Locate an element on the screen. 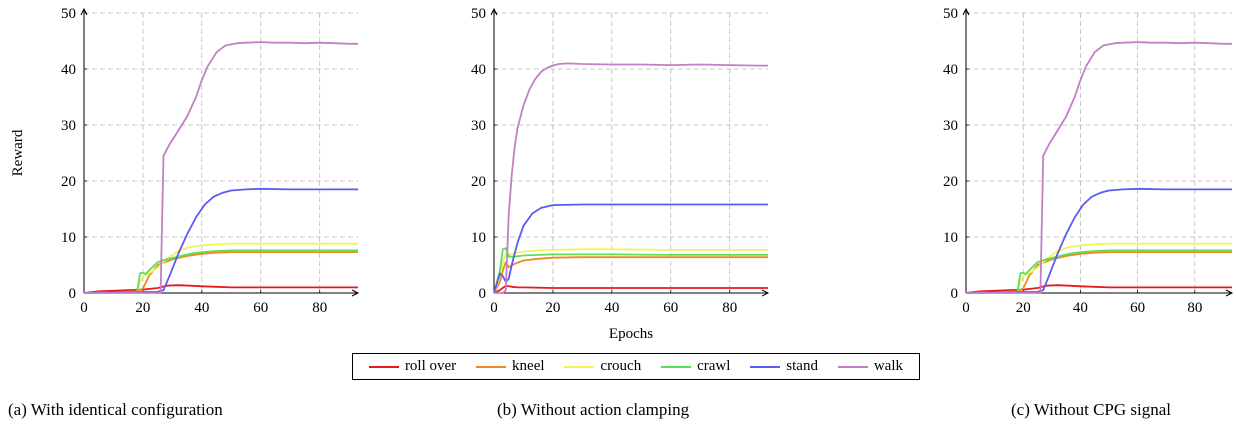 The height and width of the screenshot is (430, 1236). legend-label-stand: stand is located at coordinates (802, 366).